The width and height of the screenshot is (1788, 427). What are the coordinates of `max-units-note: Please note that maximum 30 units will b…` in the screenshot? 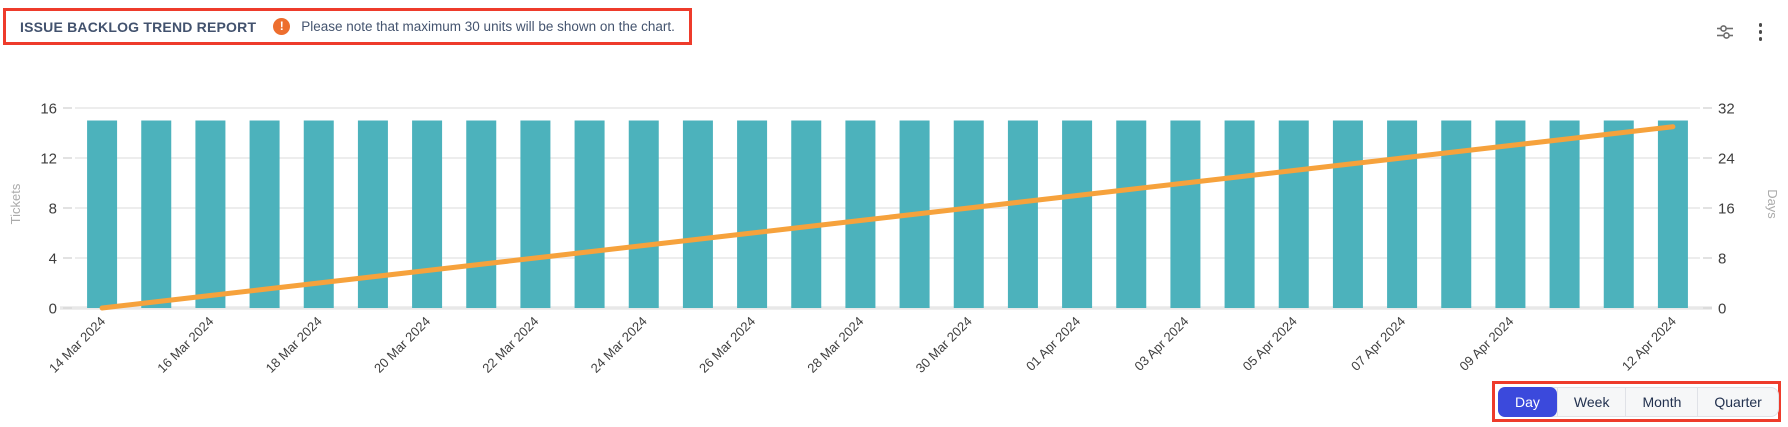 It's located at (488, 26).